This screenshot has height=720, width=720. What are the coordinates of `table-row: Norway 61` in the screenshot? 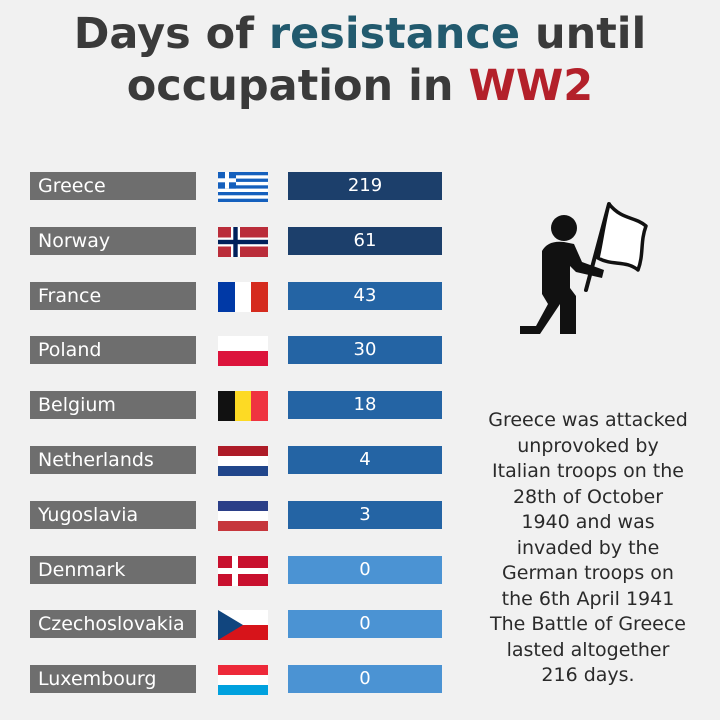 It's located at (240, 242).